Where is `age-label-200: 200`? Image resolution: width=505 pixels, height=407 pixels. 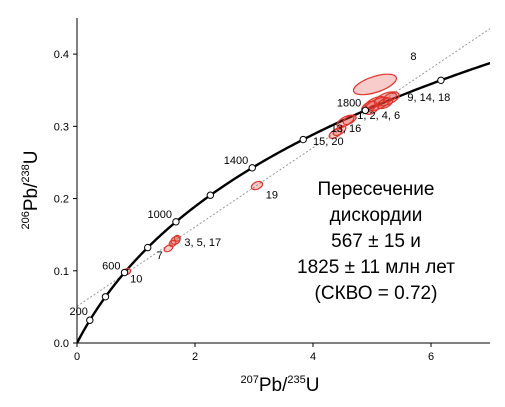 age-label-200: 200 is located at coordinates (78, 312).